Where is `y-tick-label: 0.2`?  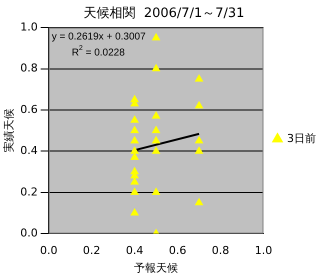
y-tick-label: 0.2 is located at coordinates (29, 191).